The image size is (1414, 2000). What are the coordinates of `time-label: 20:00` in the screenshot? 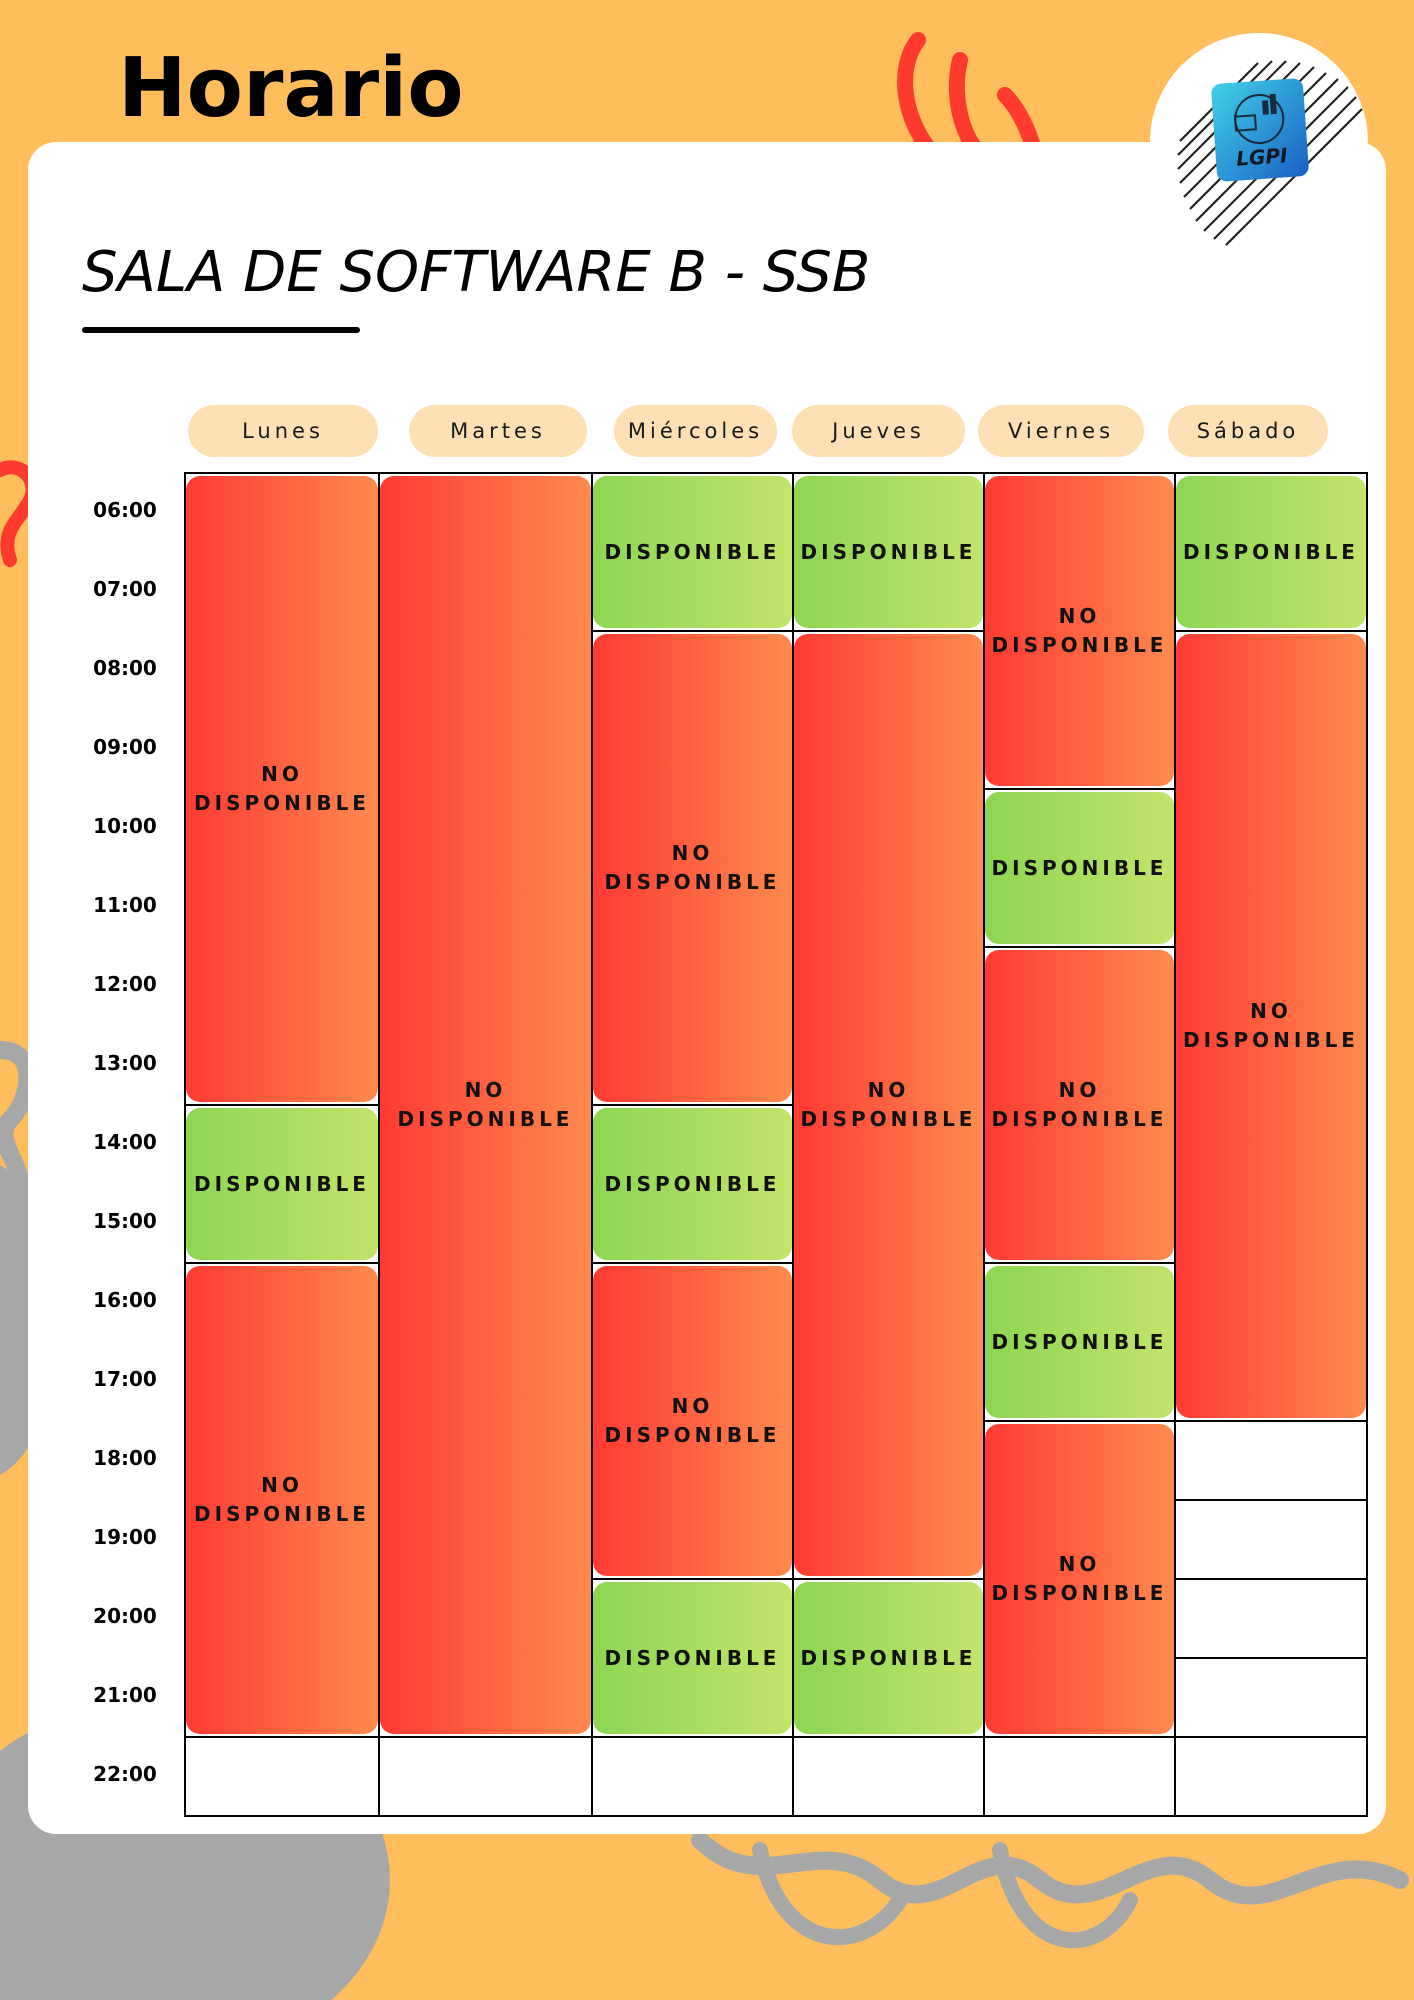 It's located at (125, 1616).